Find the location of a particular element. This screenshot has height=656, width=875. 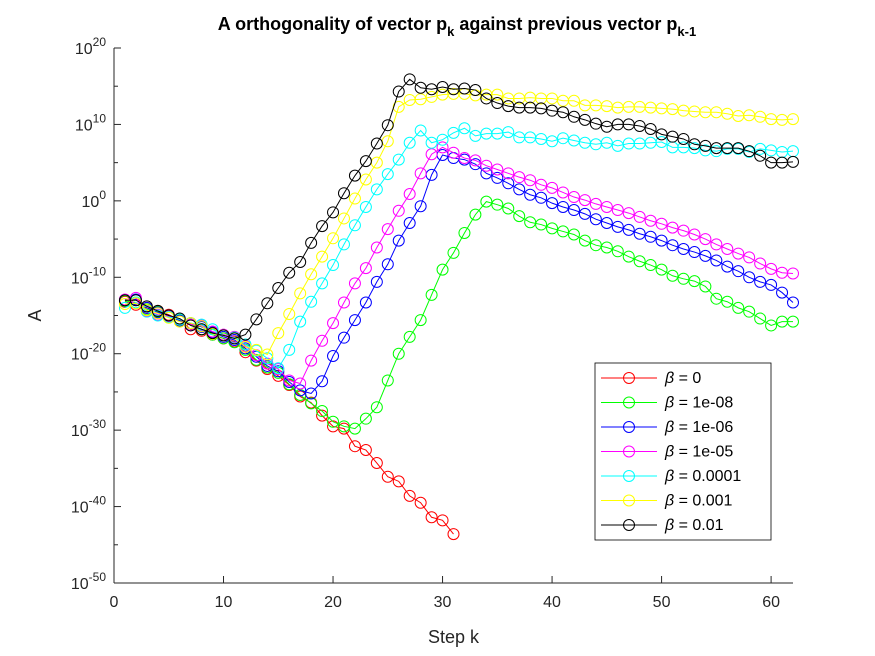

x-tick-label: 40 is located at coordinates (552, 602).